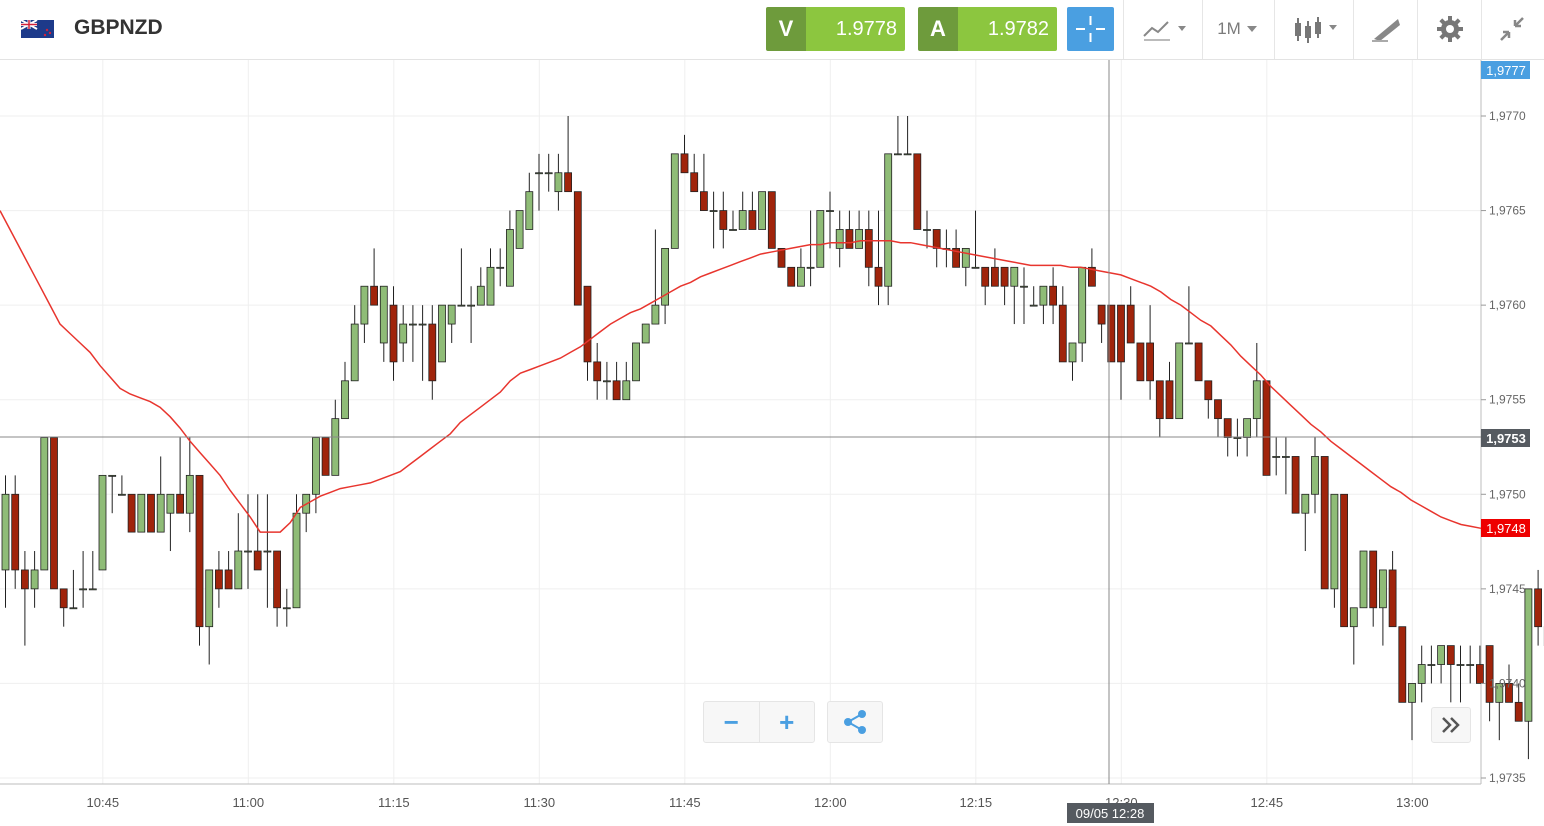 This screenshot has width=1544, height=826. Describe the element at coordinates (1166, 29) in the screenshot. I see `chart-type-button` at that location.